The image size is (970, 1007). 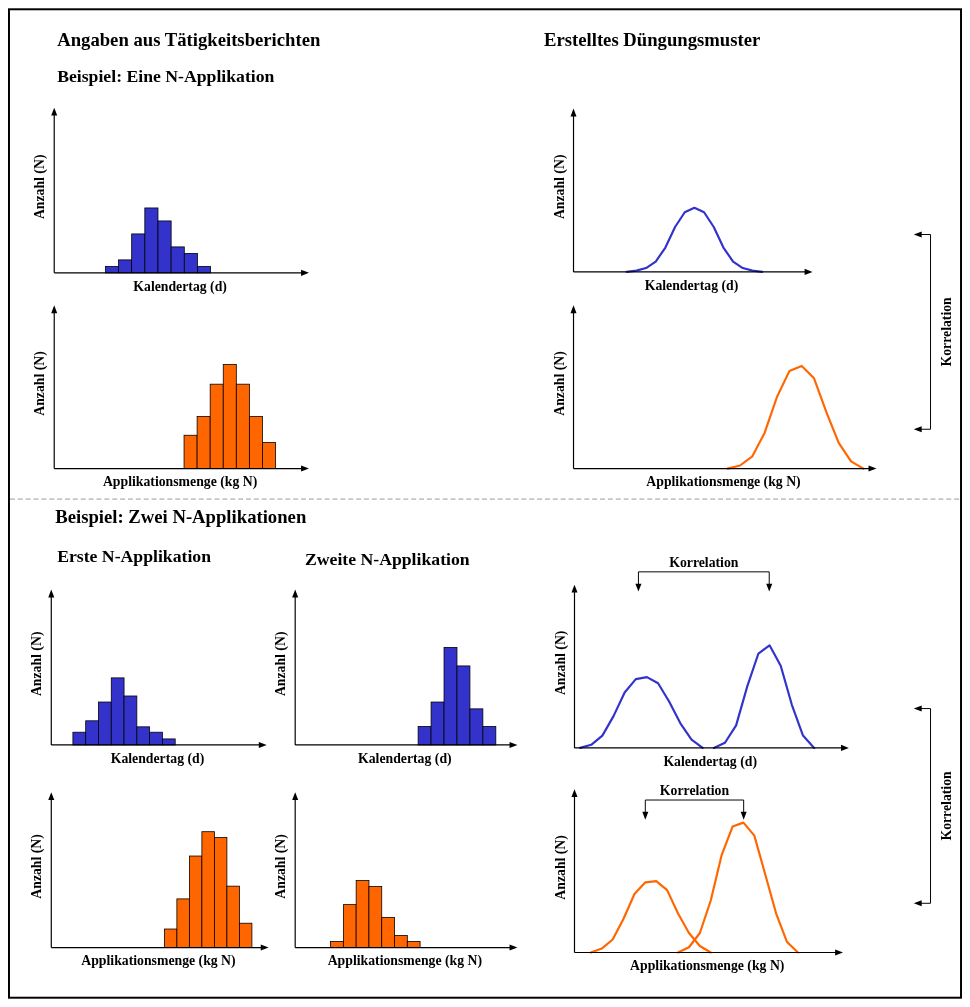 I want to click on chart-subtitle: Erste N-Applikation, so click(x=134, y=556).